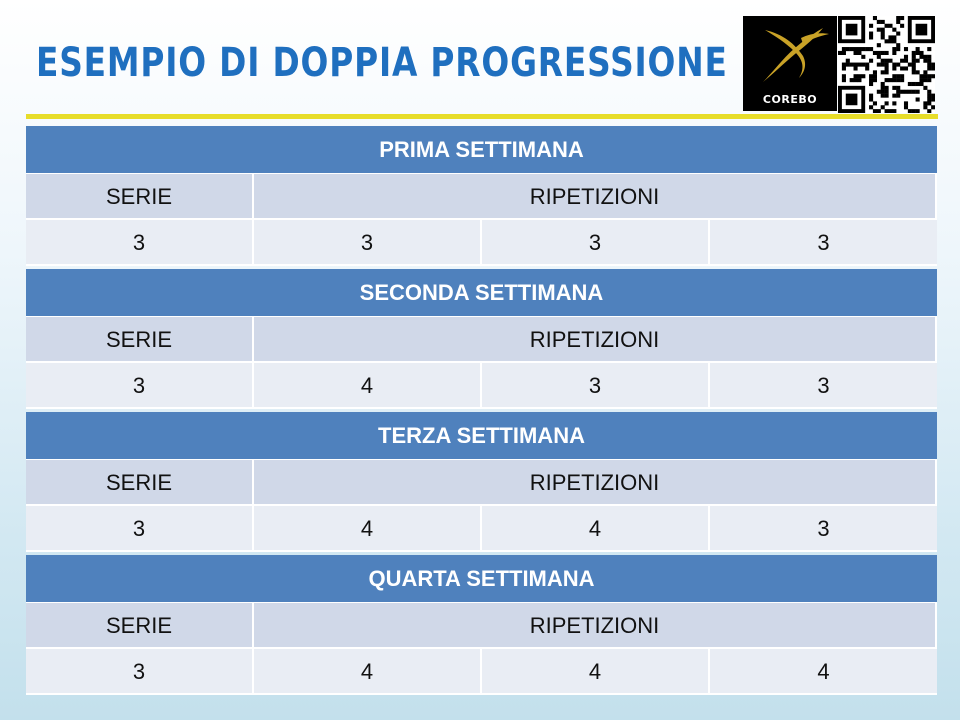  I want to click on corebo-logo: COREBO, so click(790, 63).